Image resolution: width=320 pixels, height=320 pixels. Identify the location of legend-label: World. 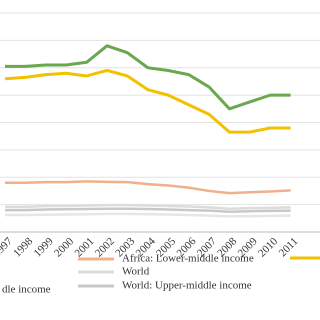
(136, 272).